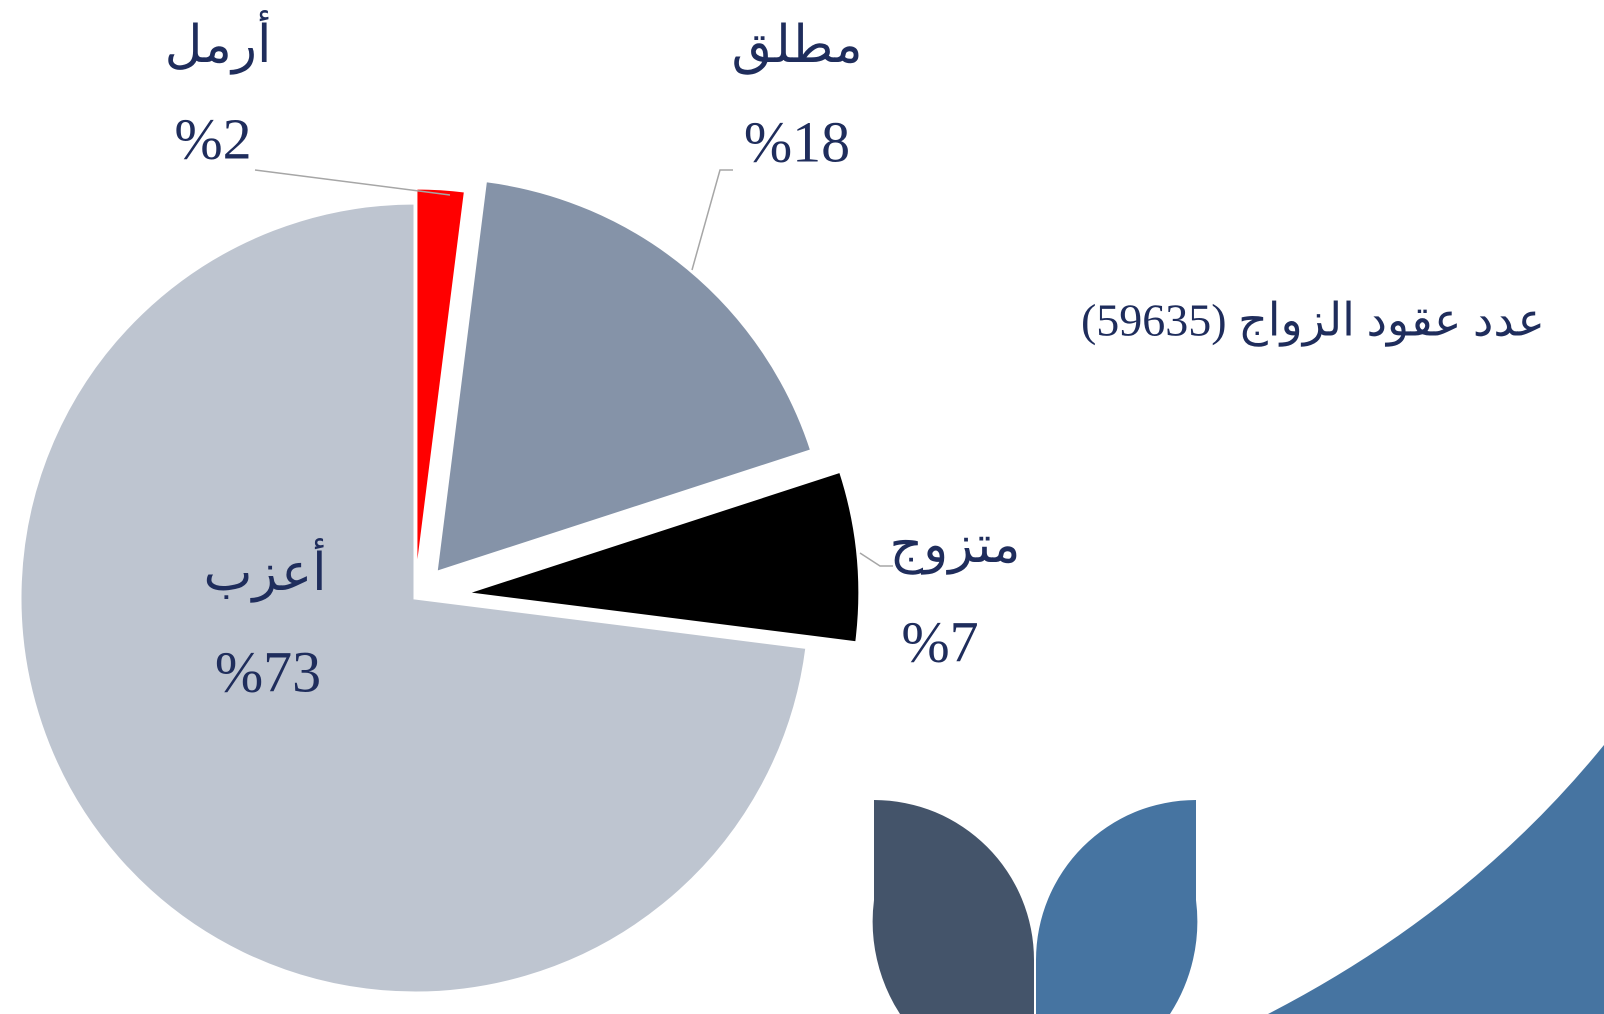 This screenshot has width=1604, height=1014. I want to click on chart-title: عدد عقود الزواج (59635), so click(1313, 321).